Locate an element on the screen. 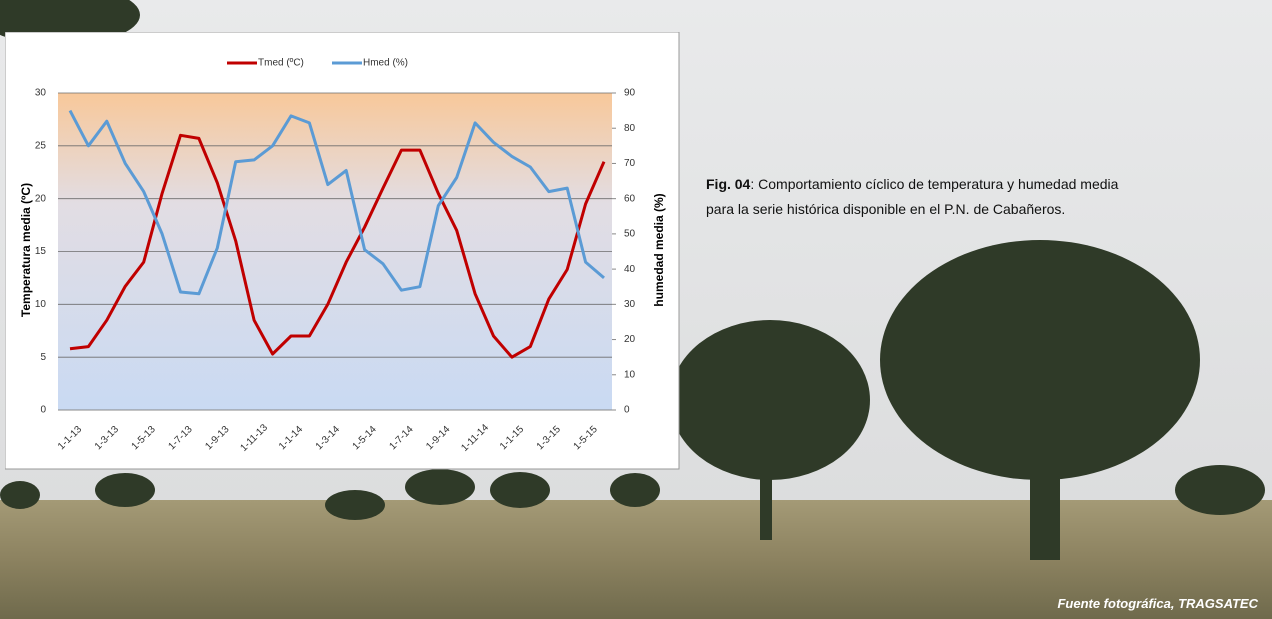  y-tick-label: 25 is located at coordinates (41, 145).